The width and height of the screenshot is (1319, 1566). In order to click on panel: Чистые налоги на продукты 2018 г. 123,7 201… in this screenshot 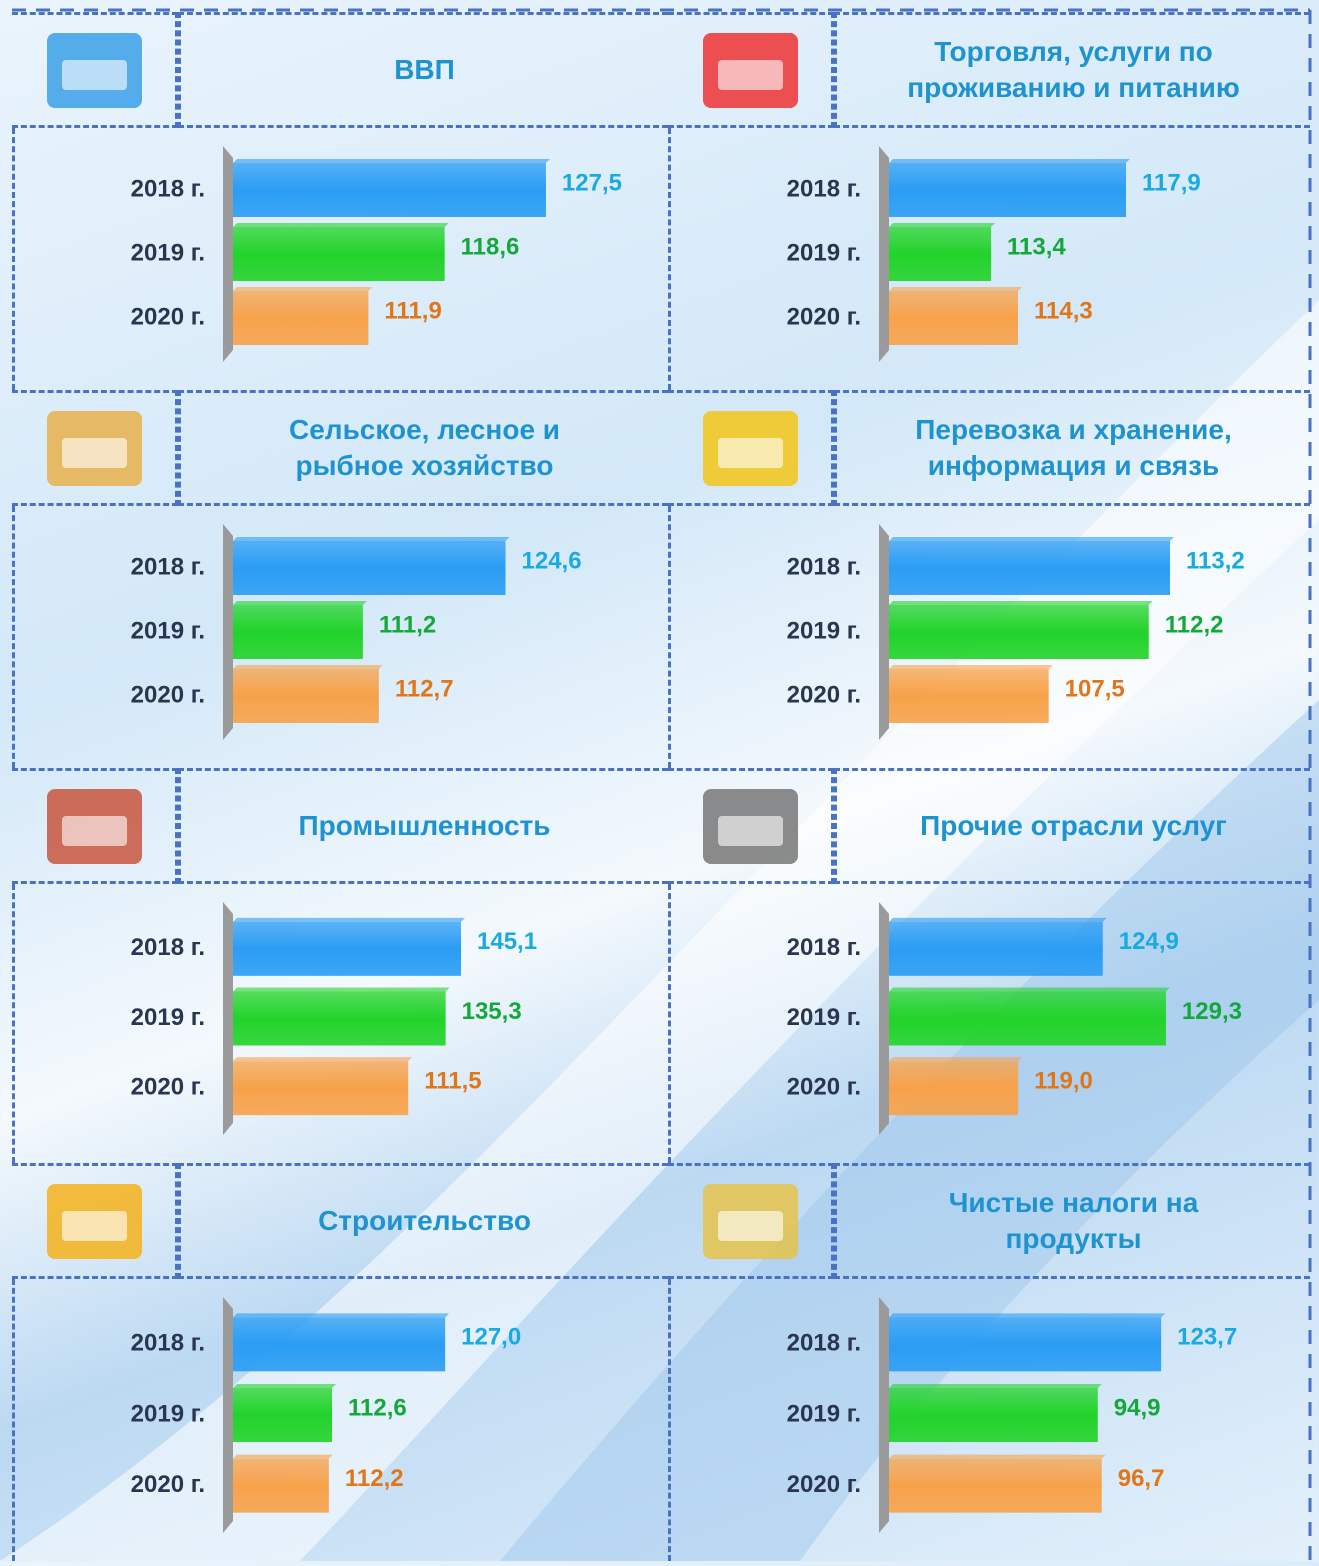, I will do `click(989, 1362)`.